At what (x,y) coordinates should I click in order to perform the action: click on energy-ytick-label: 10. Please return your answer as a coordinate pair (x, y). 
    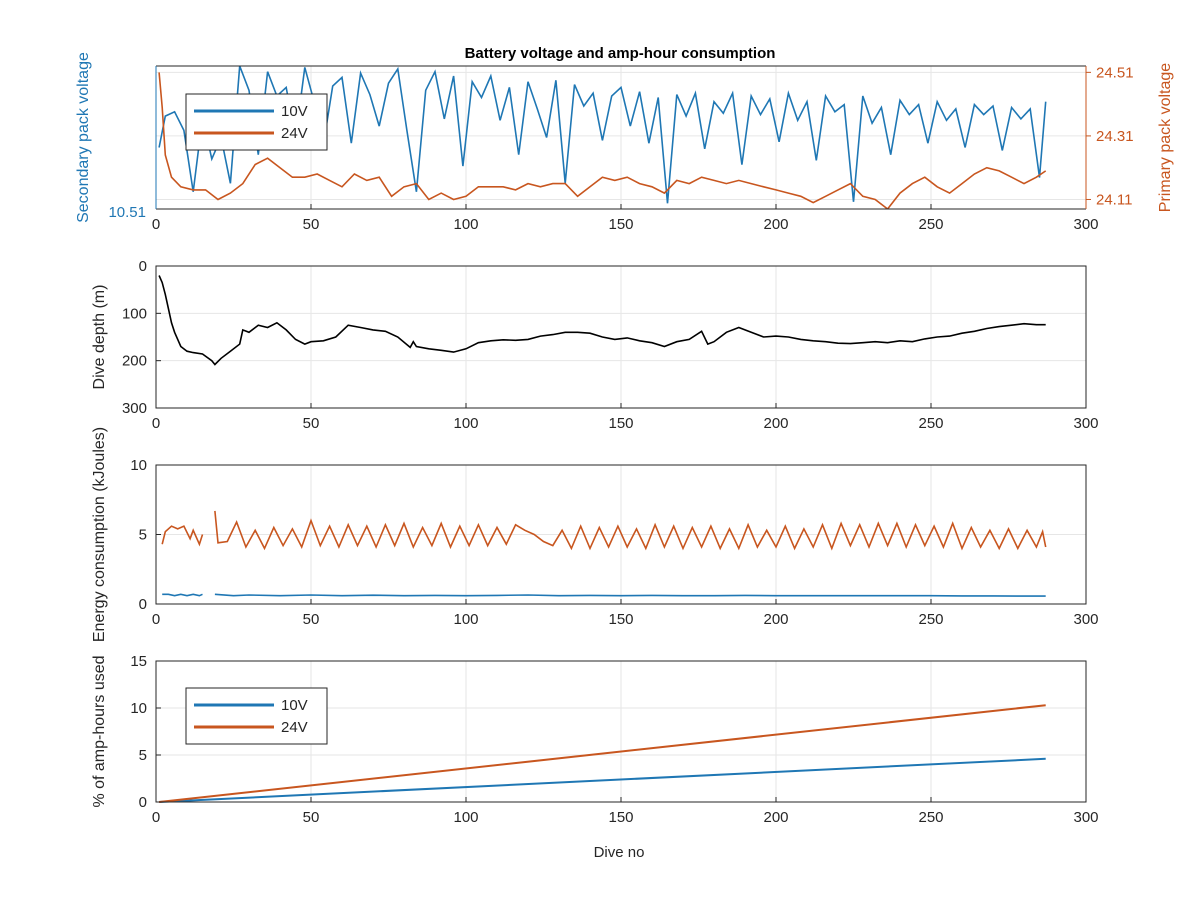
    Looking at the image, I should click on (138, 465).